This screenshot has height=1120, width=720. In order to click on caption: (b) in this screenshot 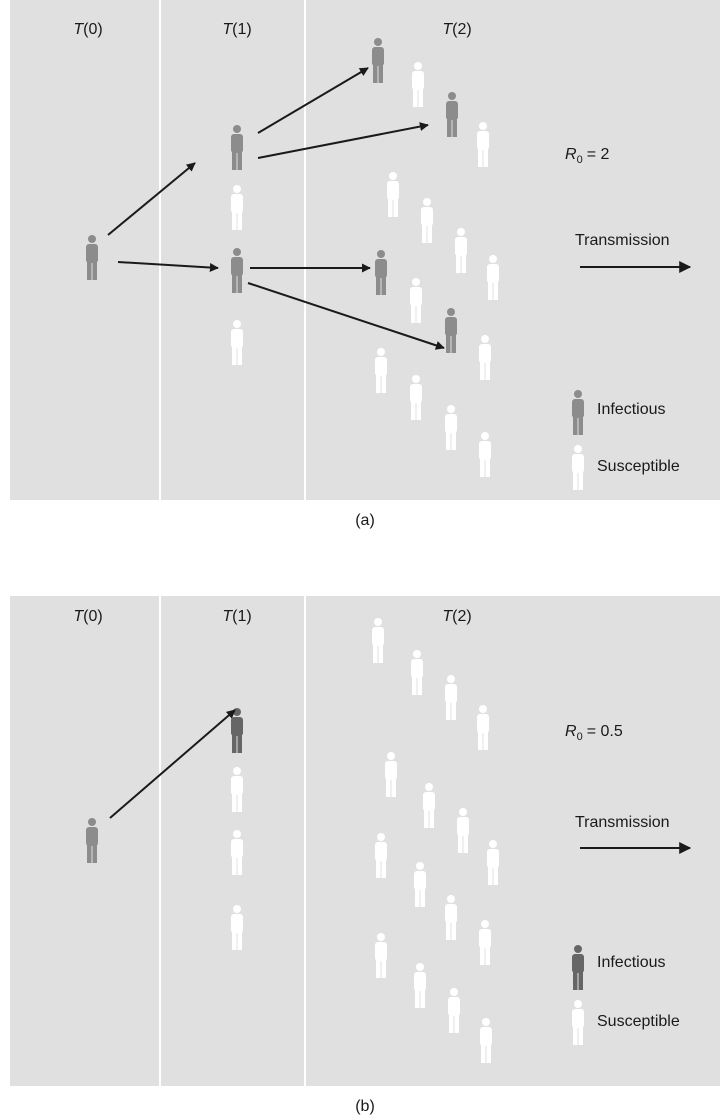, I will do `click(365, 1106)`.